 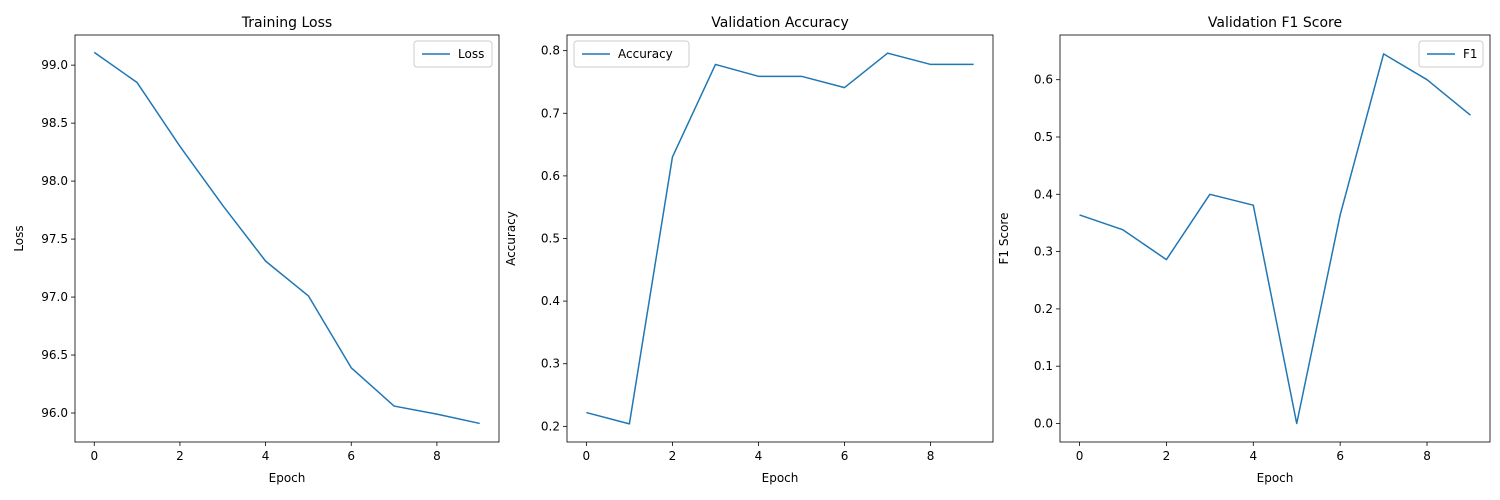 What do you see at coordinates (286, 23) in the screenshot?
I see `chart-title: Training Loss` at bounding box center [286, 23].